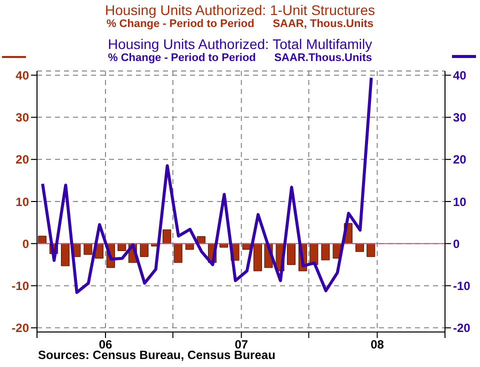 The image size is (480, 367). Describe the element at coordinates (23, 159) in the screenshot. I see `y-tick-label: 20` at that location.